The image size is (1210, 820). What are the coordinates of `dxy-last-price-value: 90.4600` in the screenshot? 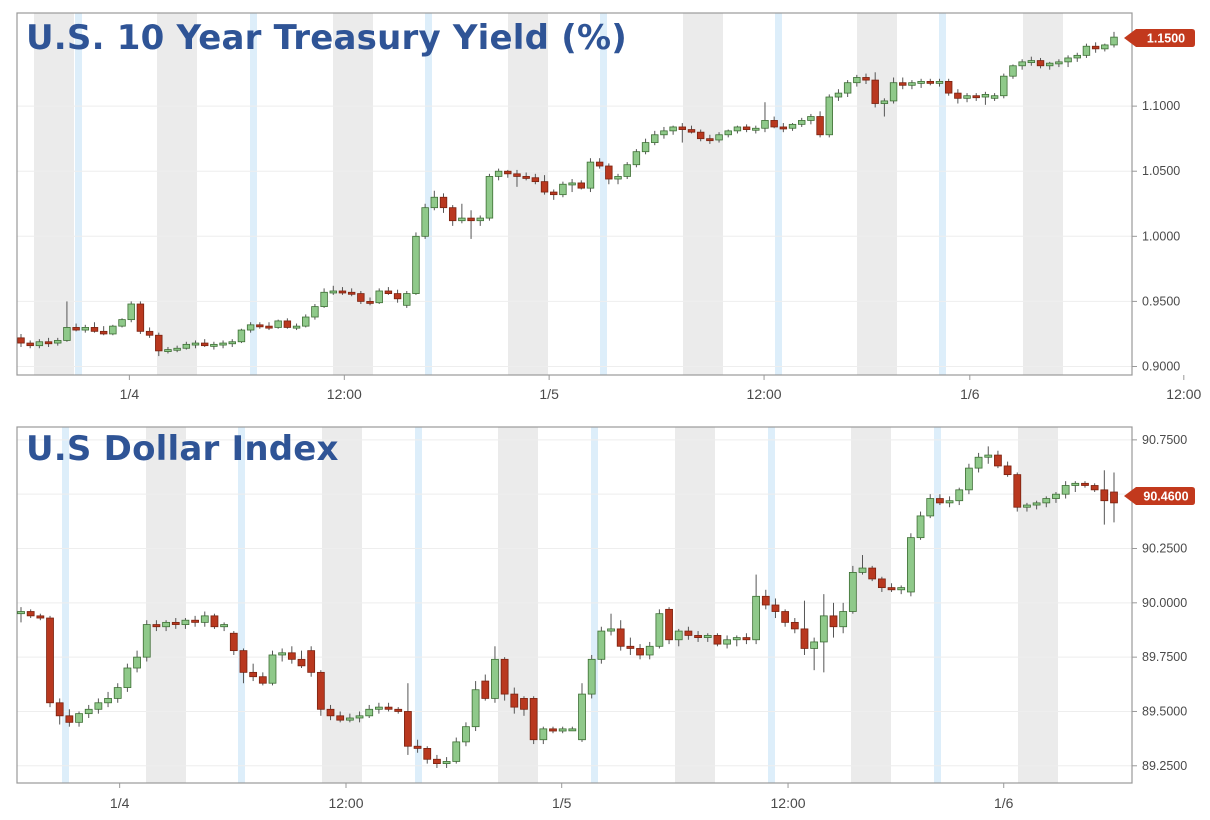 It's located at (1165, 497).